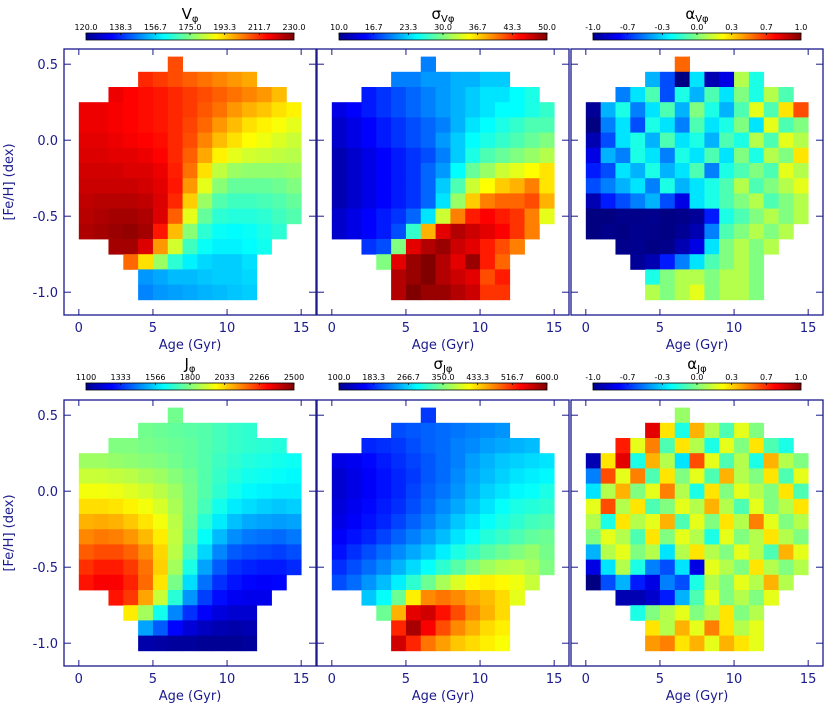  I want to click on x-tick-label: 5, so click(660, 328).